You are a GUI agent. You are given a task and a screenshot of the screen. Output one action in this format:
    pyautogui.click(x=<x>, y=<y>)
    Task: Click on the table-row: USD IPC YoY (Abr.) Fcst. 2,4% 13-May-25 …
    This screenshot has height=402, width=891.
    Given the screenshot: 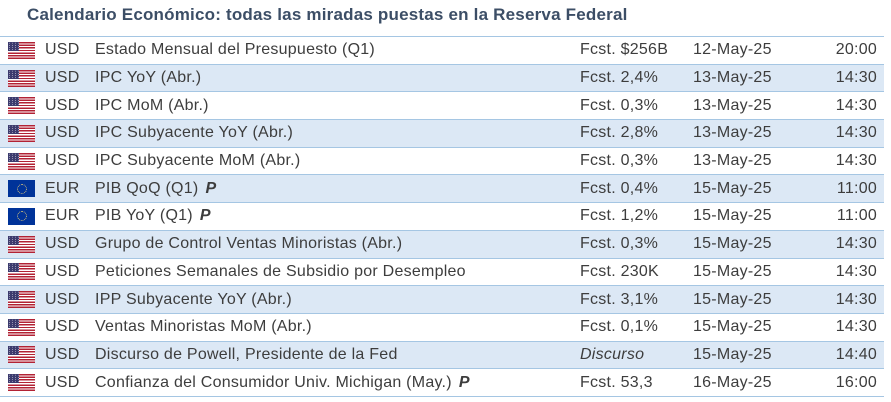 What is the action you would take?
    pyautogui.click(x=442, y=77)
    